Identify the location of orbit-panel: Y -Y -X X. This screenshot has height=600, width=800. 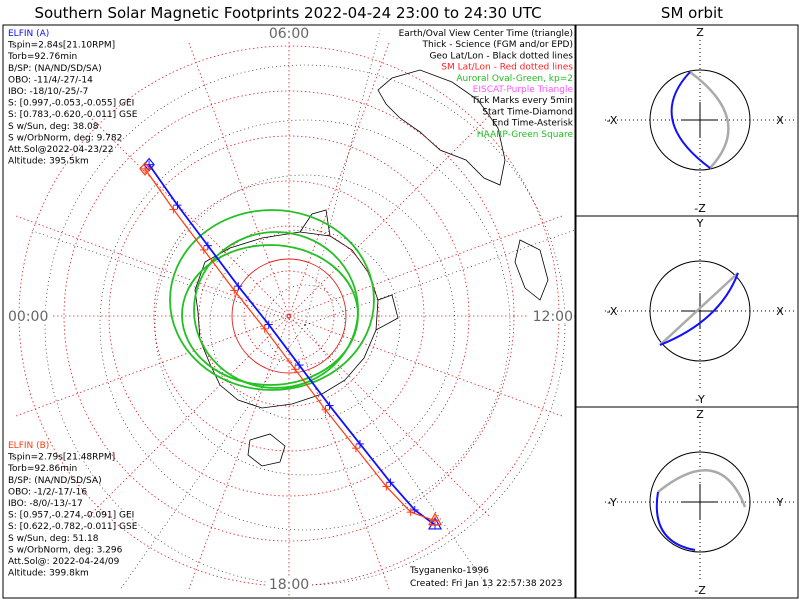
(700, 311).